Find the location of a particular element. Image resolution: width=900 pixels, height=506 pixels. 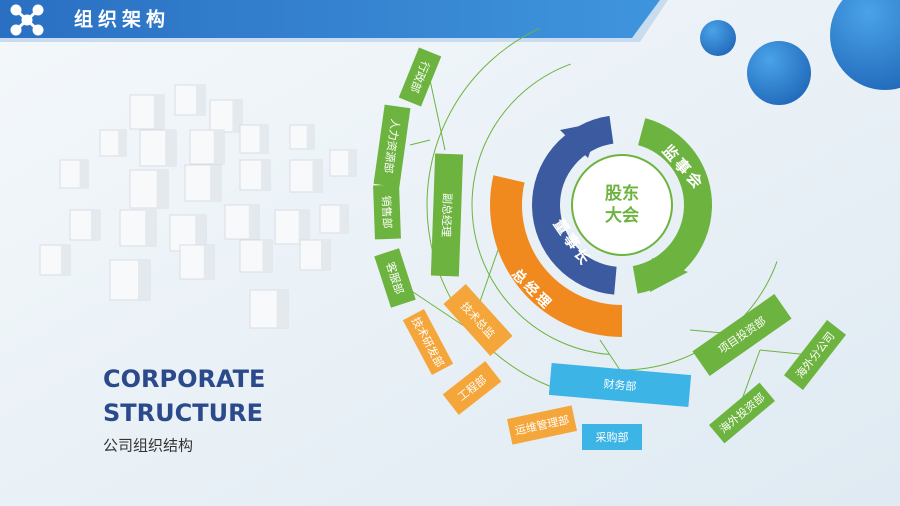

node-label: 副总经理 is located at coordinates (447, 215).